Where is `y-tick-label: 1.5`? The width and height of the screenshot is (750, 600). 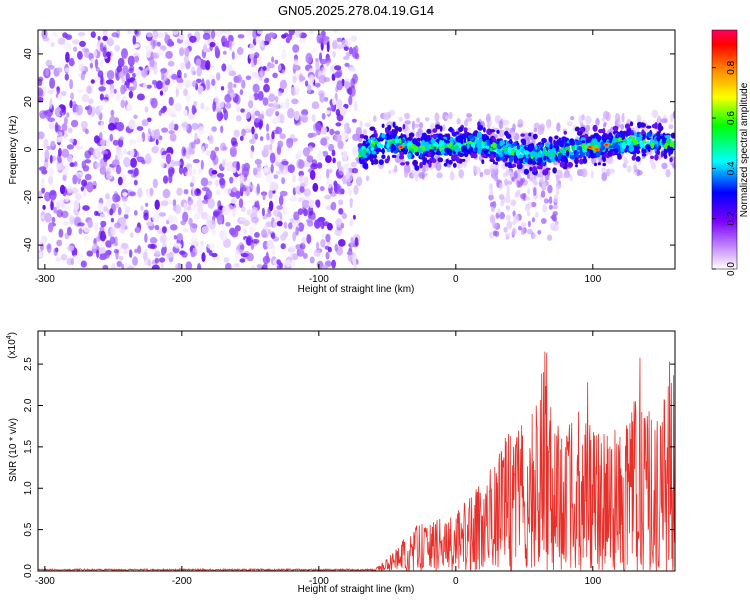
y-tick-label: 1.5 is located at coordinates (28, 446).